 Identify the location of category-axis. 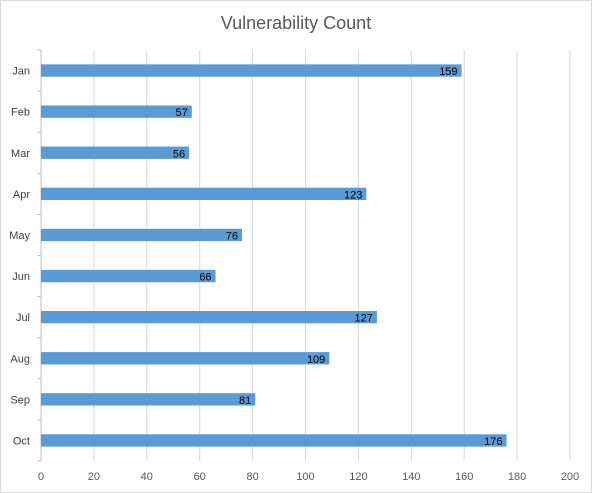
(39, 255).